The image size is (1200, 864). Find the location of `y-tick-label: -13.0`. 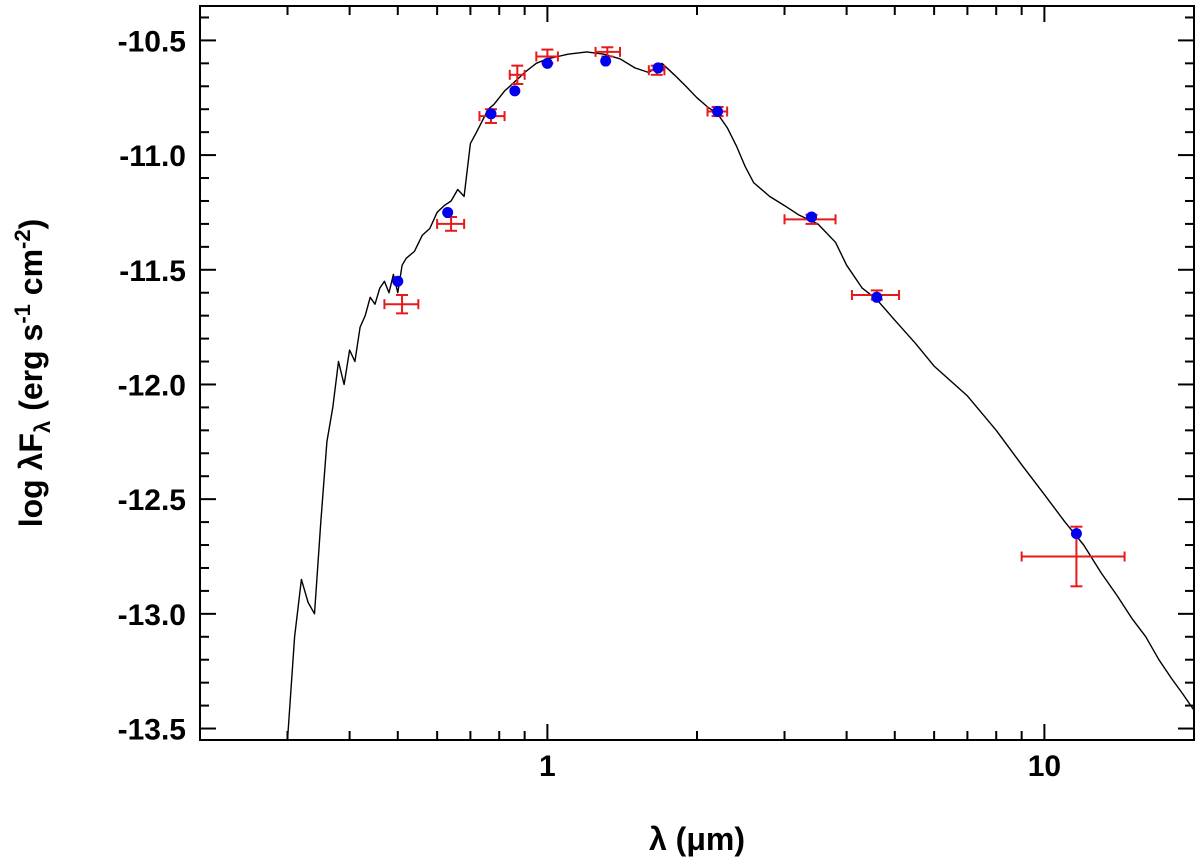

y-tick-label: -13.0 is located at coordinates (152, 615).